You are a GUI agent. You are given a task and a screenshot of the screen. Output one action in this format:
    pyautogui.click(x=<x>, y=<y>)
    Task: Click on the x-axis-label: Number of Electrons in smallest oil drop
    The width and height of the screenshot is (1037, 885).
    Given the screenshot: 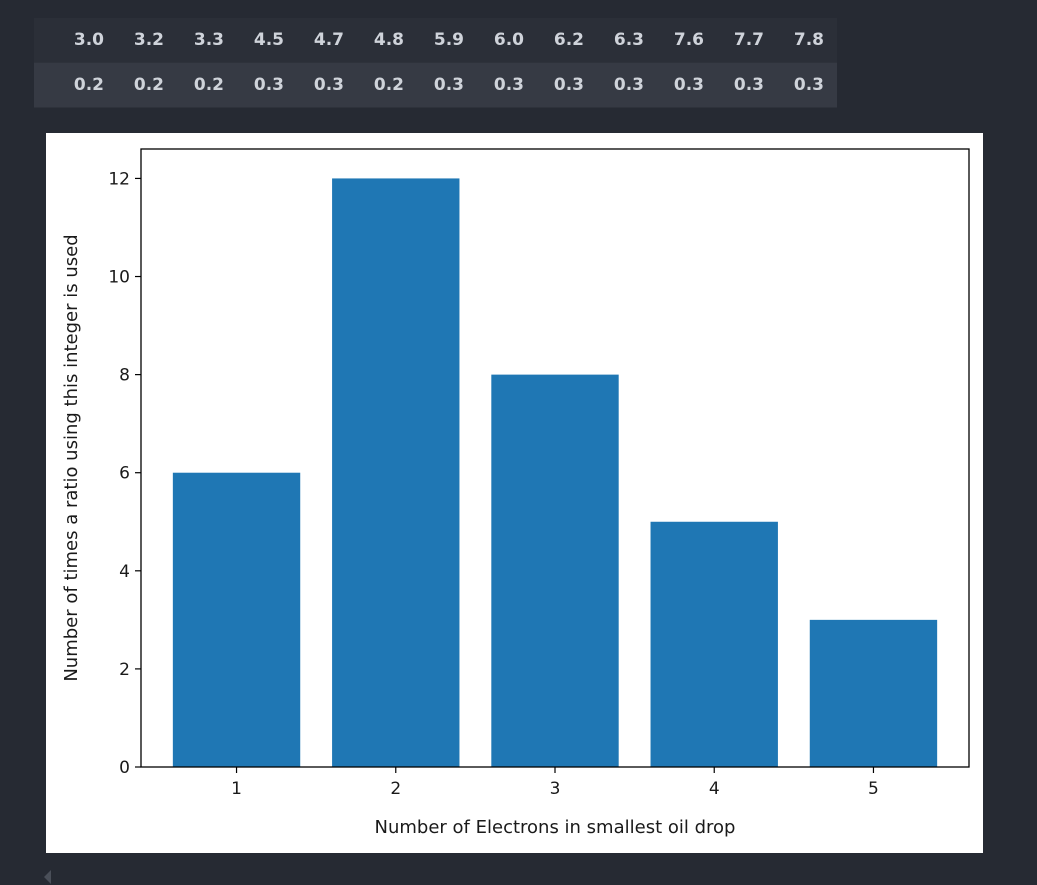 What is the action you would take?
    pyautogui.click(x=555, y=827)
    